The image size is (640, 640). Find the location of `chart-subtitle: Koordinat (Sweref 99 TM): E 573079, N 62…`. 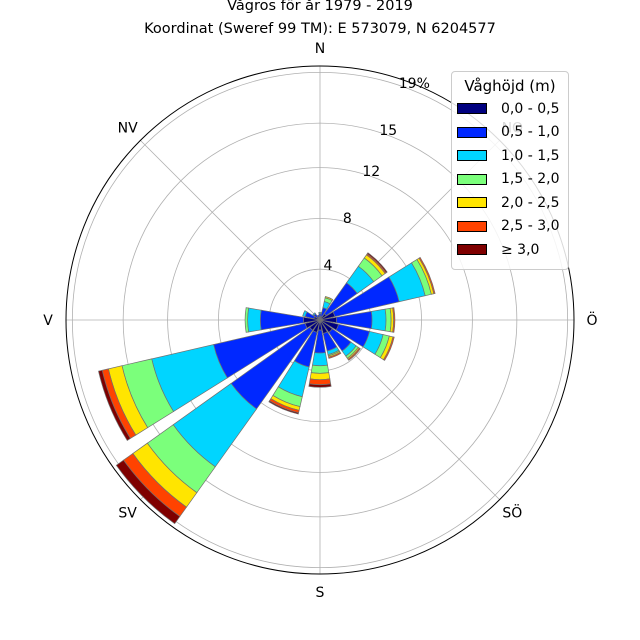

chart-subtitle: Koordinat (Sweref 99 TM): E 573079, N 62… is located at coordinates (320, 29).